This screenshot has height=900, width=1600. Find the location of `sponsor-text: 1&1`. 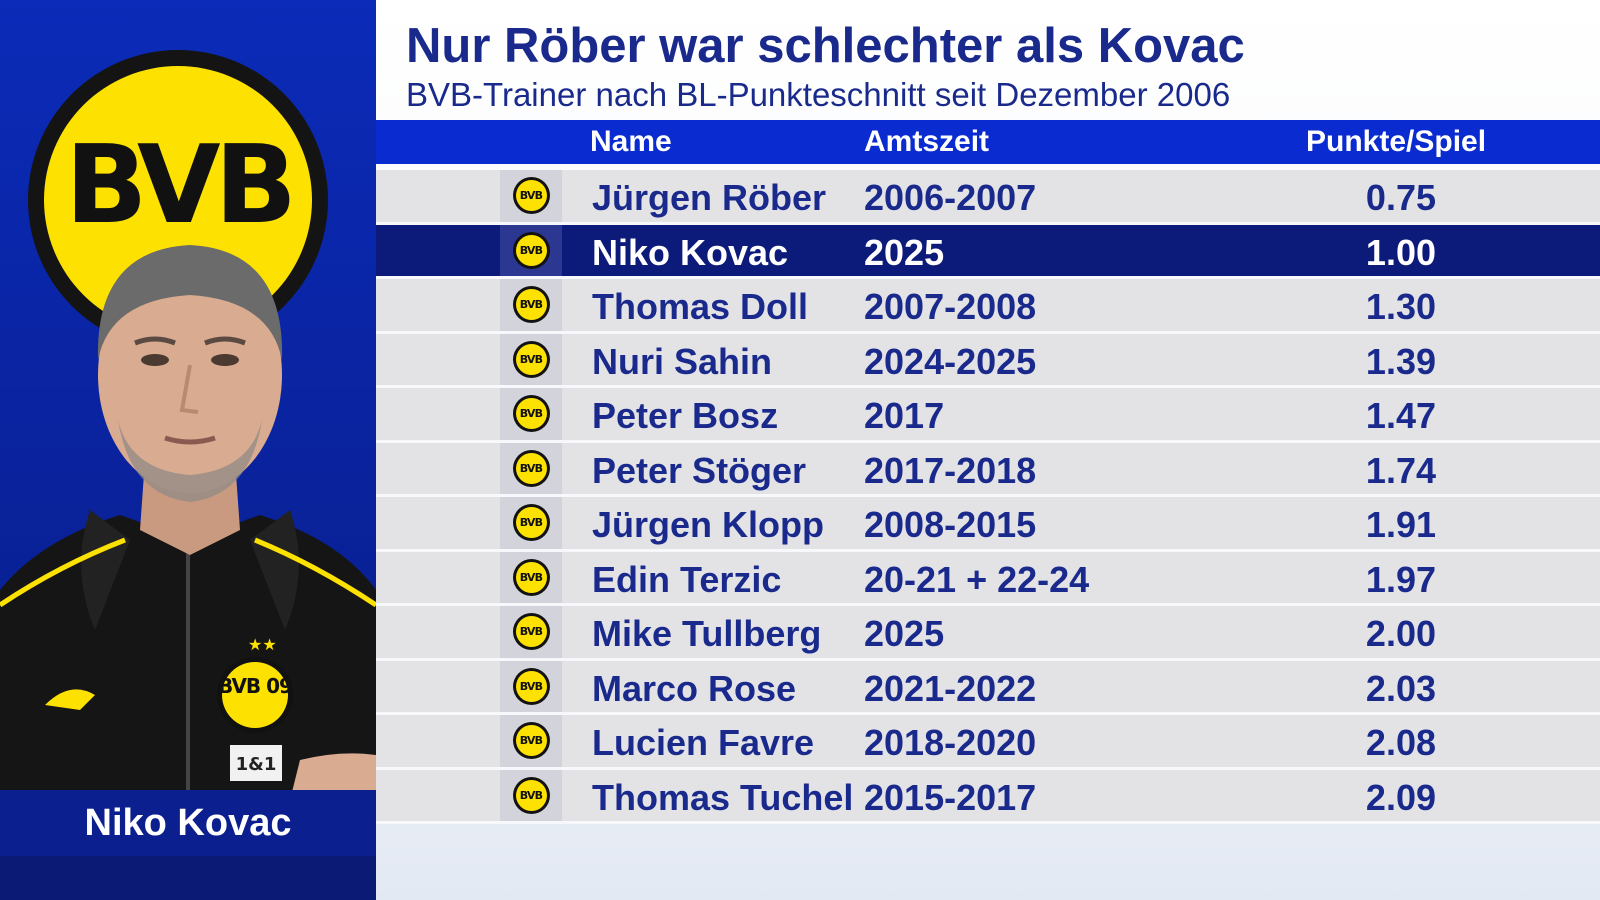

sponsor-text: 1&1 is located at coordinates (256, 764).